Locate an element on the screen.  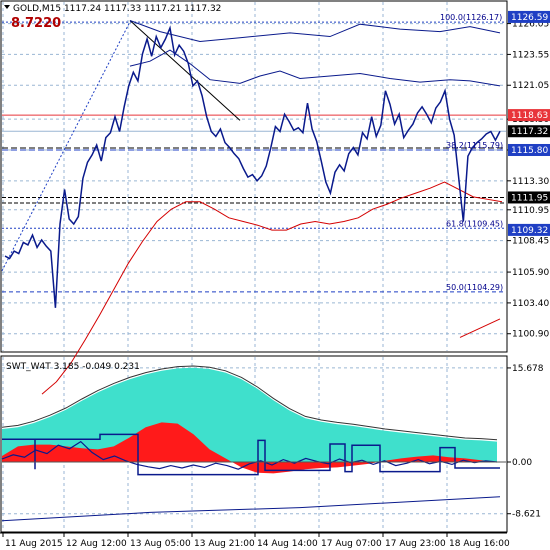
price-label-text: 1109.32 is located at coordinates (529, 231).